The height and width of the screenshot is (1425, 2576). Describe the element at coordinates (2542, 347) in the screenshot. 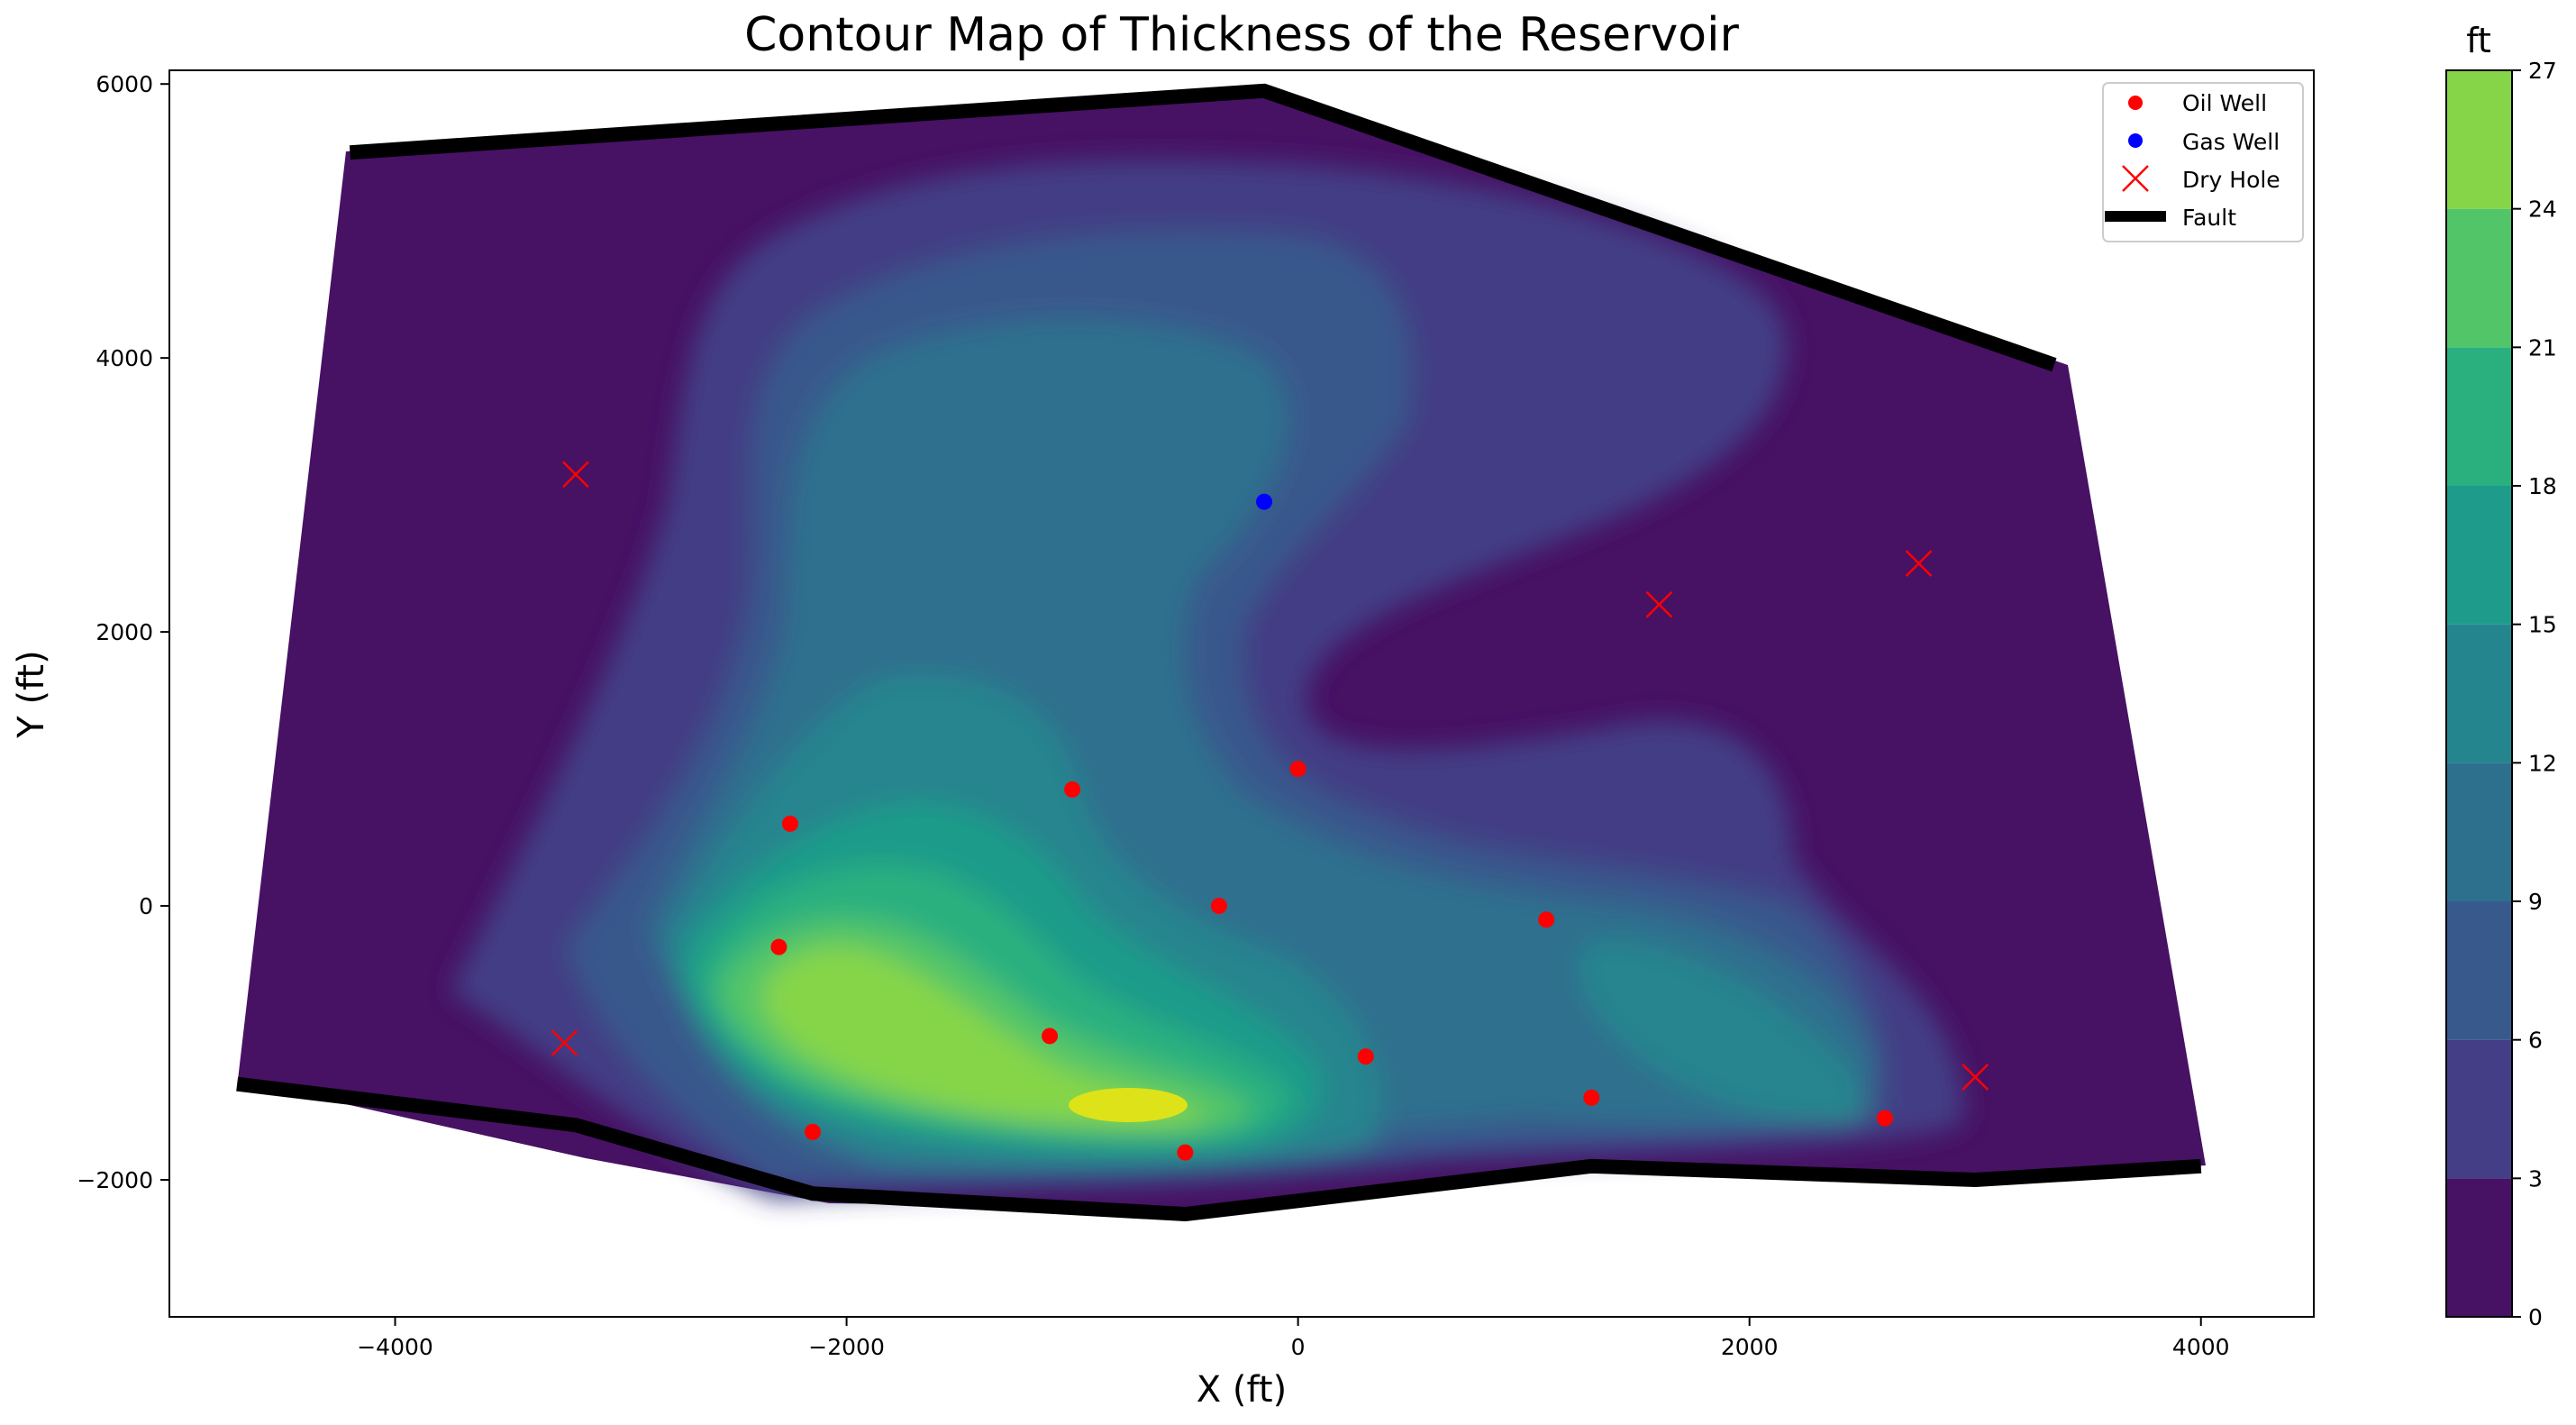

I see `colorbar-tick-label: 21` at that location.